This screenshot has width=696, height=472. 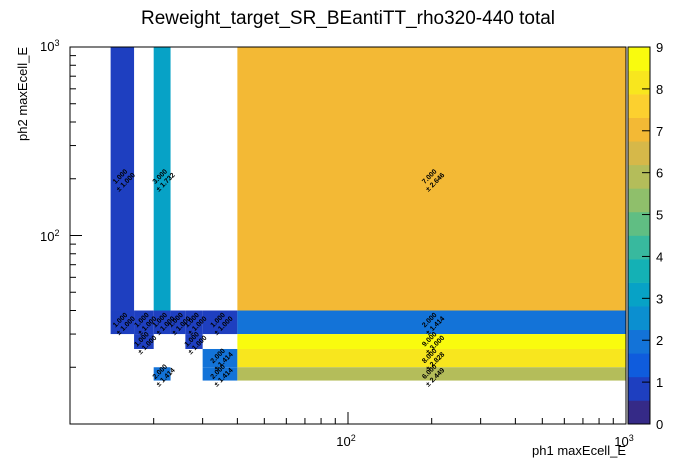 I want to click on color-scale-tick-label: 8, so click(x=659, y=89).